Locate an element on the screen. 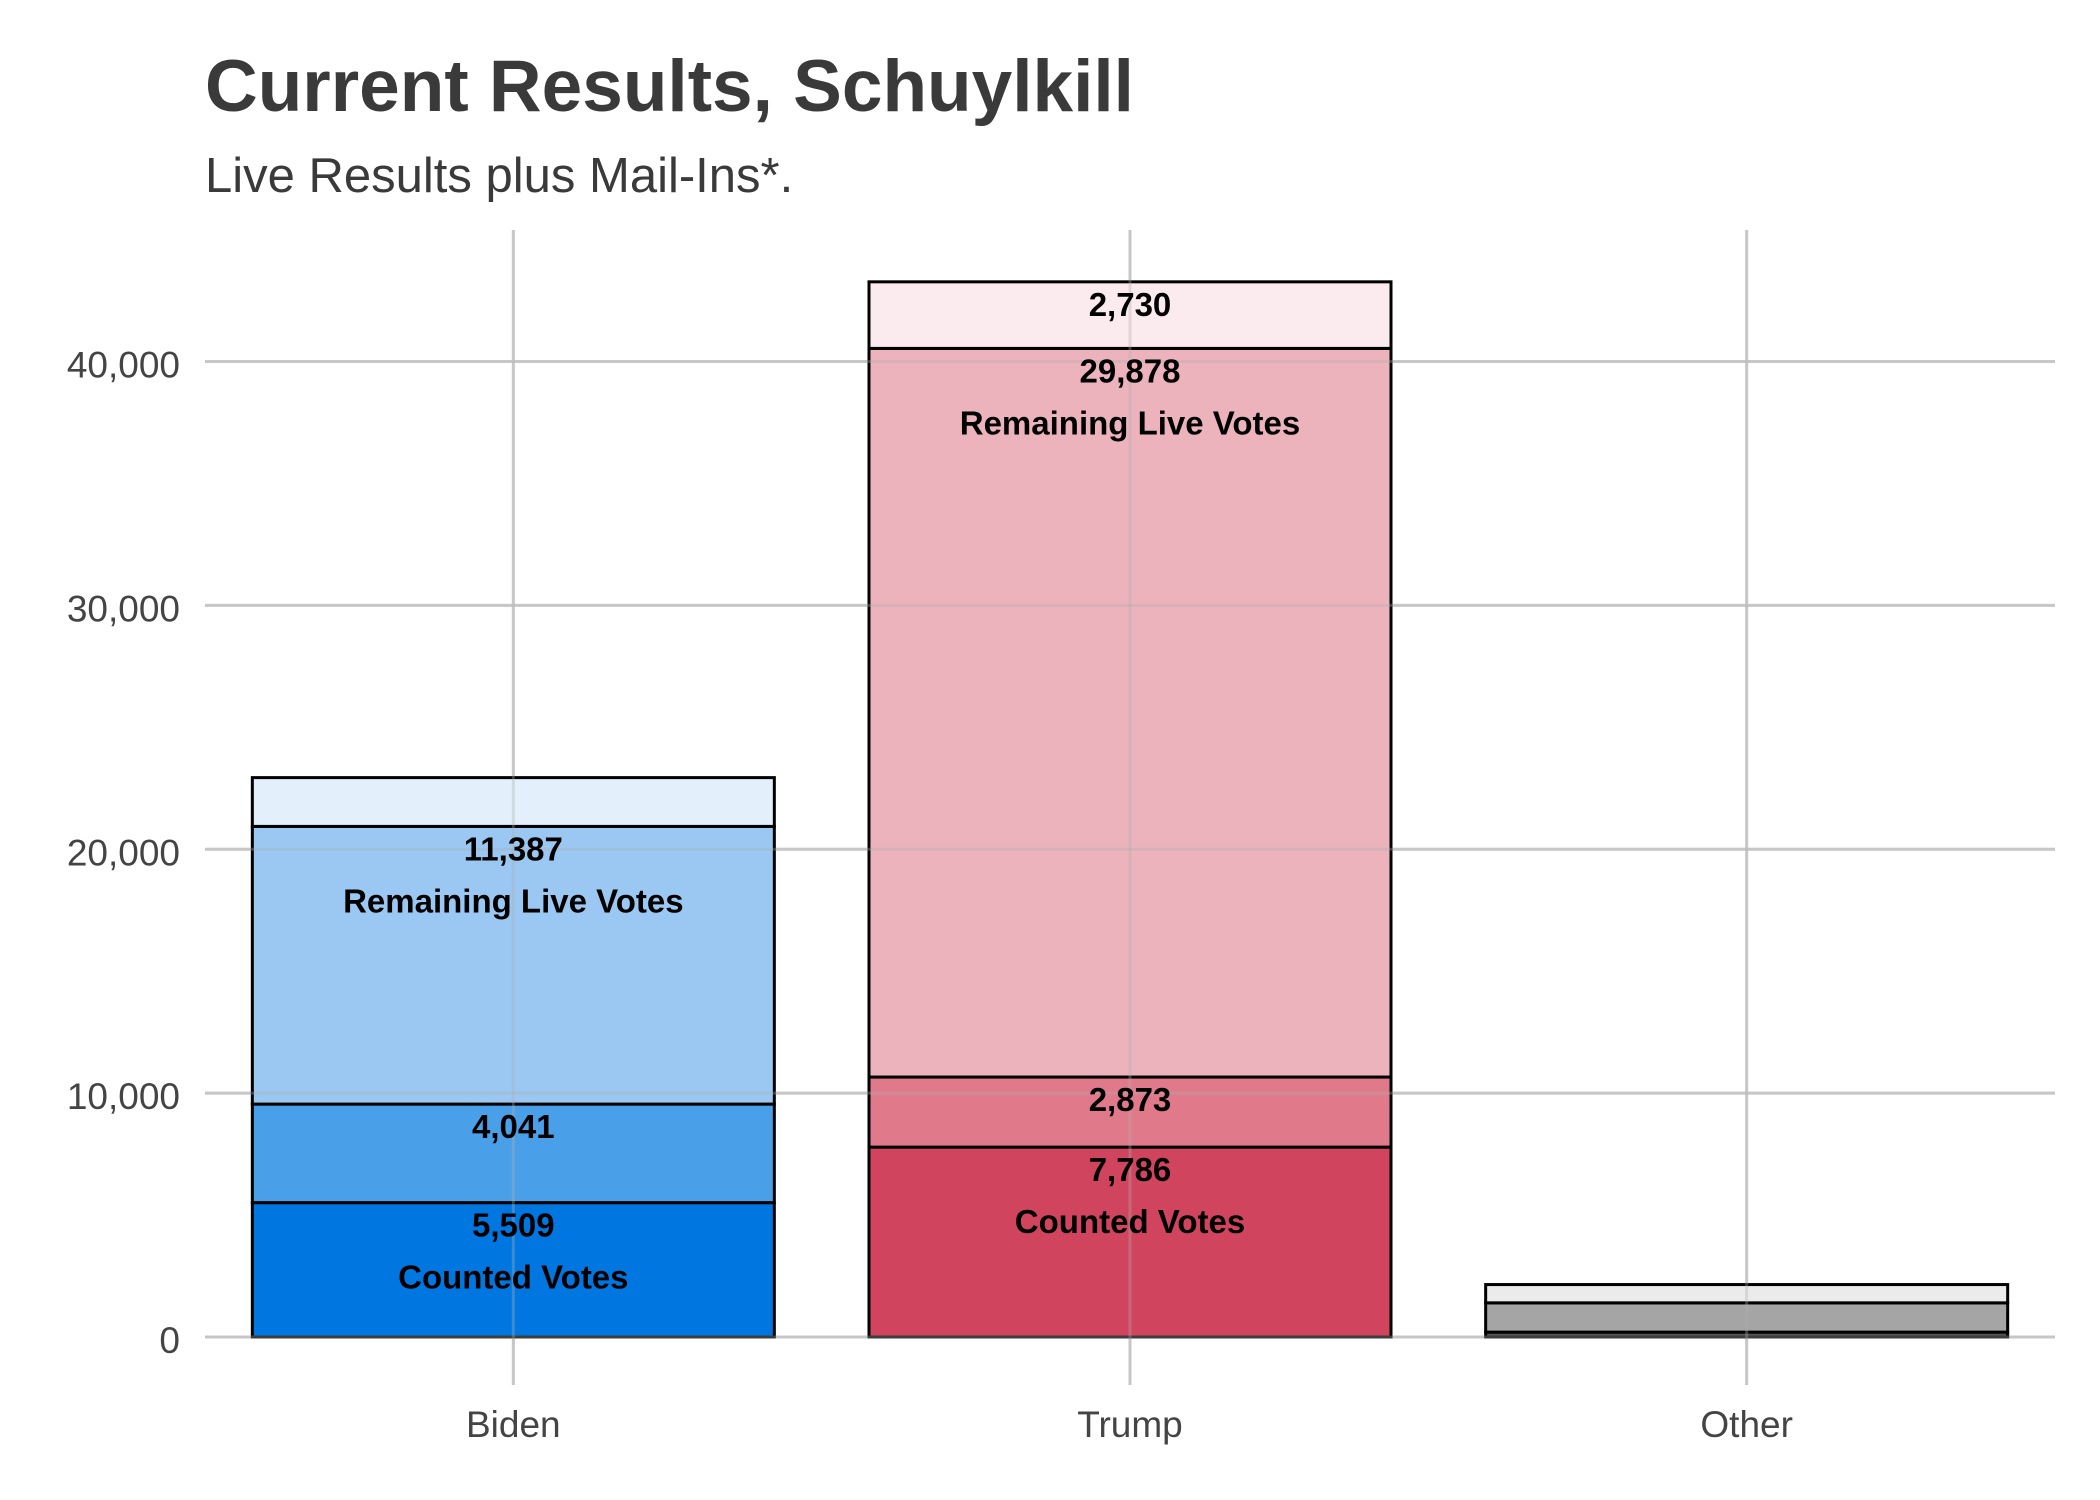  y-tick-label: 40,000 is located at coordinates (123, 365).